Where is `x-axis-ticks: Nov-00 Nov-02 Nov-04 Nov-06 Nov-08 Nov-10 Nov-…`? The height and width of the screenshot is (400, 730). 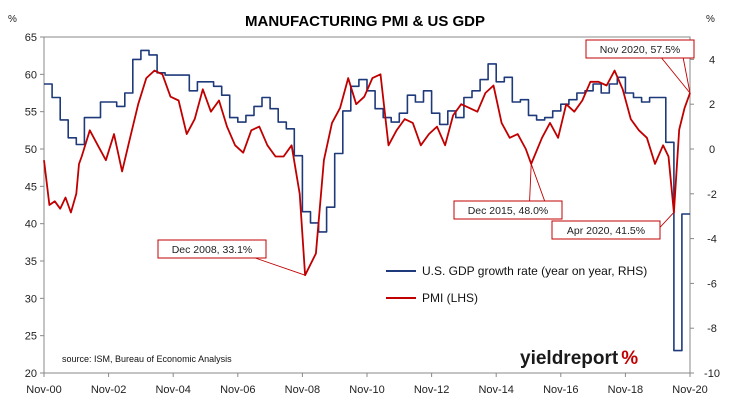 x-axis-ticks: Nov-00 Nov-02 Nov-04 Nov-06 Nov-08 Nov-10 Nov-… is located at coordinates (367, 384).